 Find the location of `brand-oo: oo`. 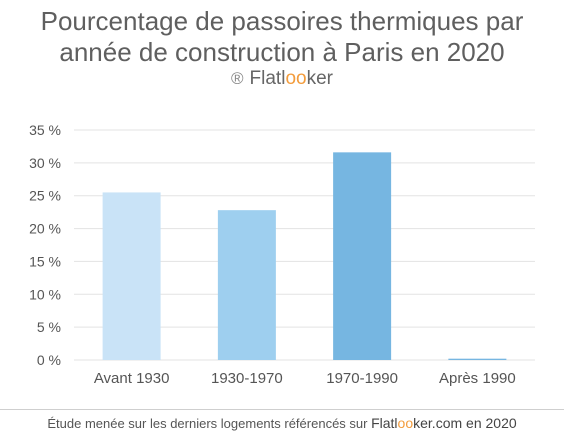

brand-oo: oo is located at coordinates (296, 78).